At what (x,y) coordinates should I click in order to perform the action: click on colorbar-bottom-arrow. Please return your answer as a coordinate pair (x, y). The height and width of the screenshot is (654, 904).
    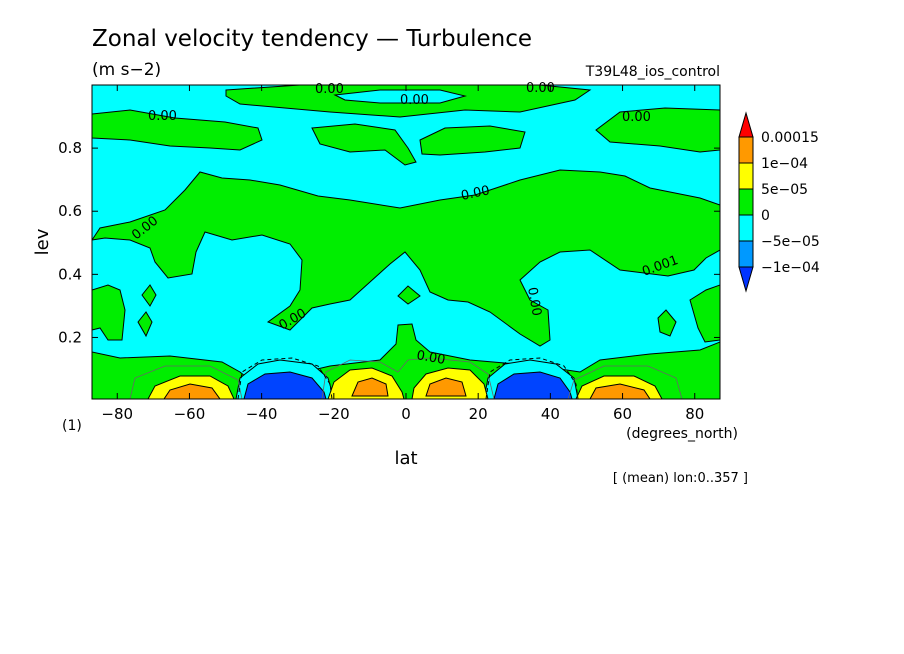
    Looking at the image, I should click on (746, 279).